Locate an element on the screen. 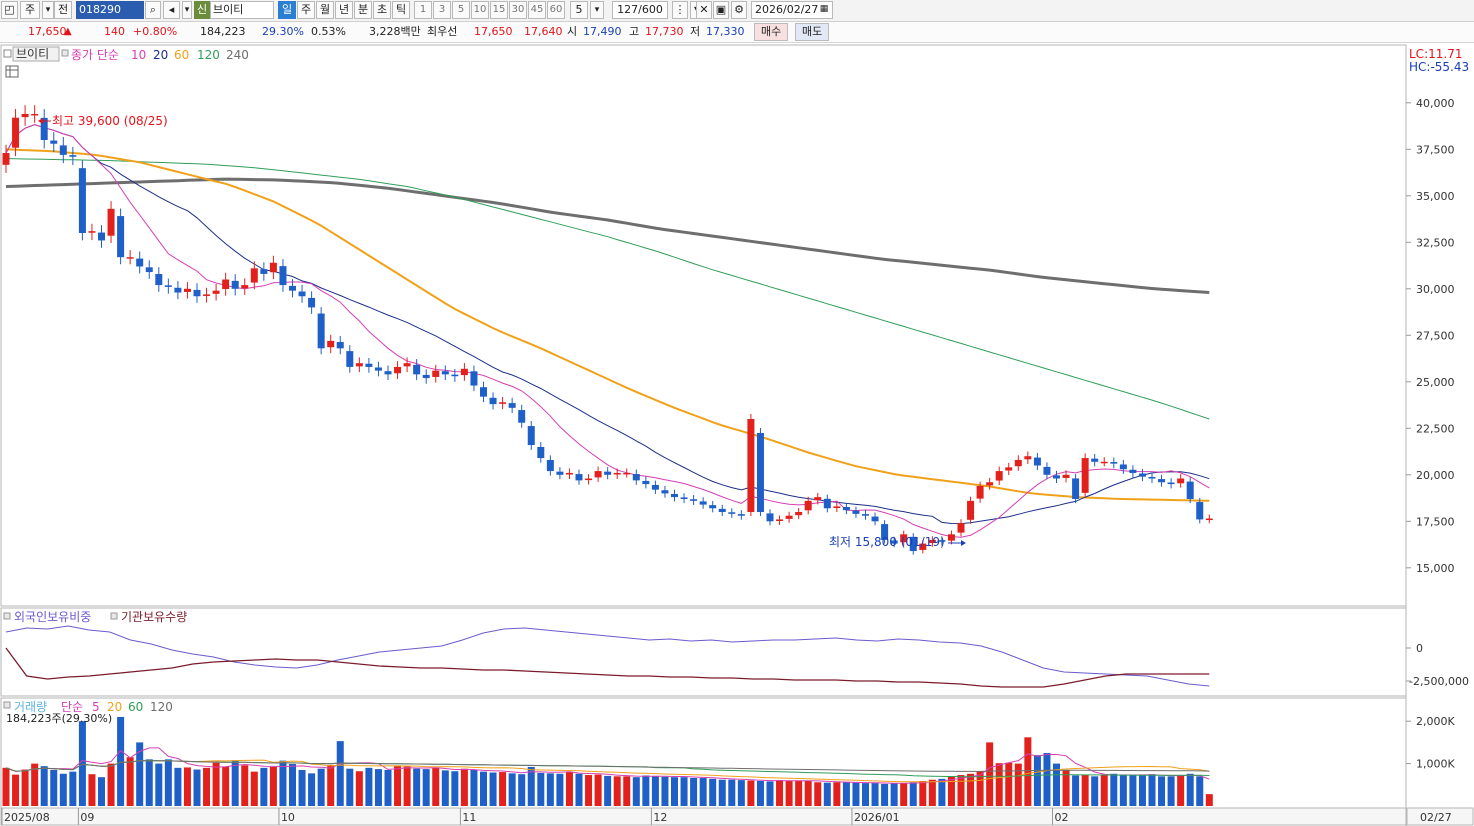  interval-dropdown-icon: ▾ is located at coordinates (597, 10).